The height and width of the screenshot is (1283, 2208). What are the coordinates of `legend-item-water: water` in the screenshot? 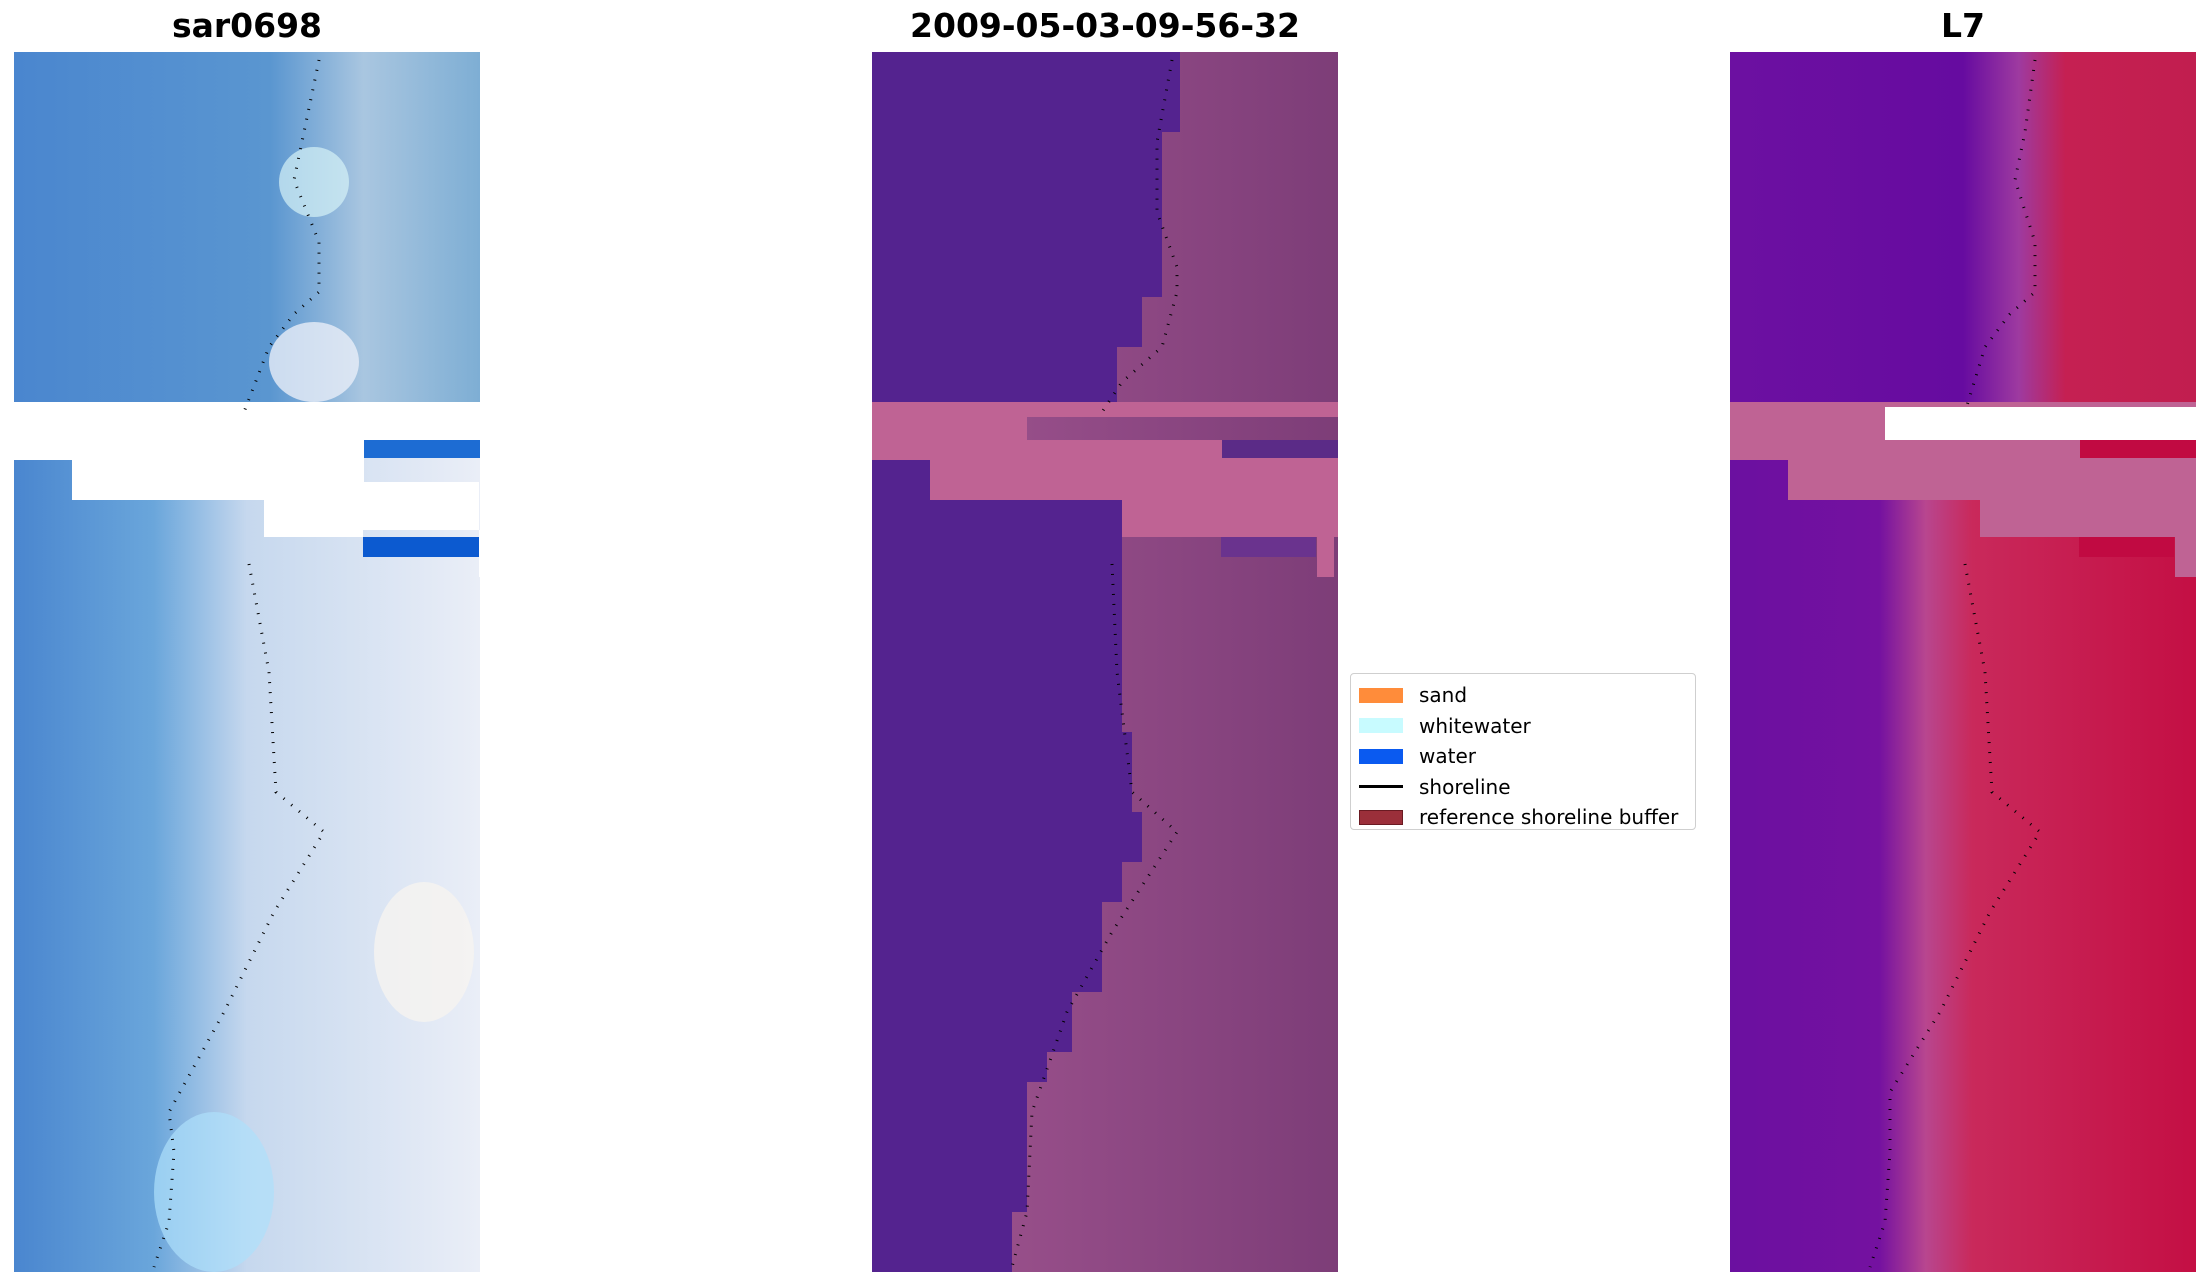 It's located at (1523, 756).